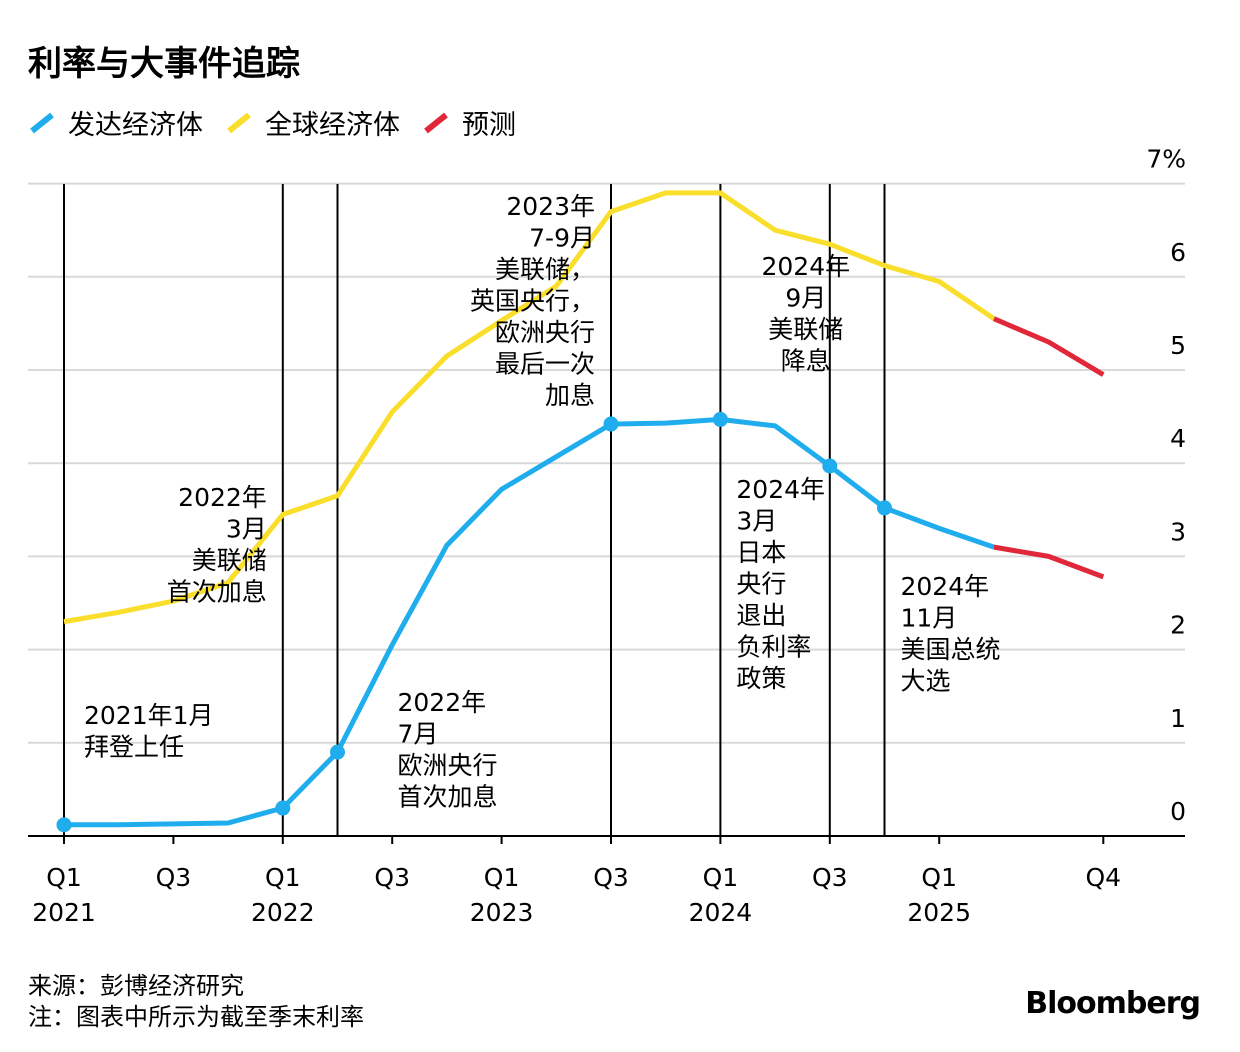  What do you see at coordinates (149, 731) in the screenshot?
I see `event-annotation: 2021年1月拜登上任` at bounding box center [149, 731].